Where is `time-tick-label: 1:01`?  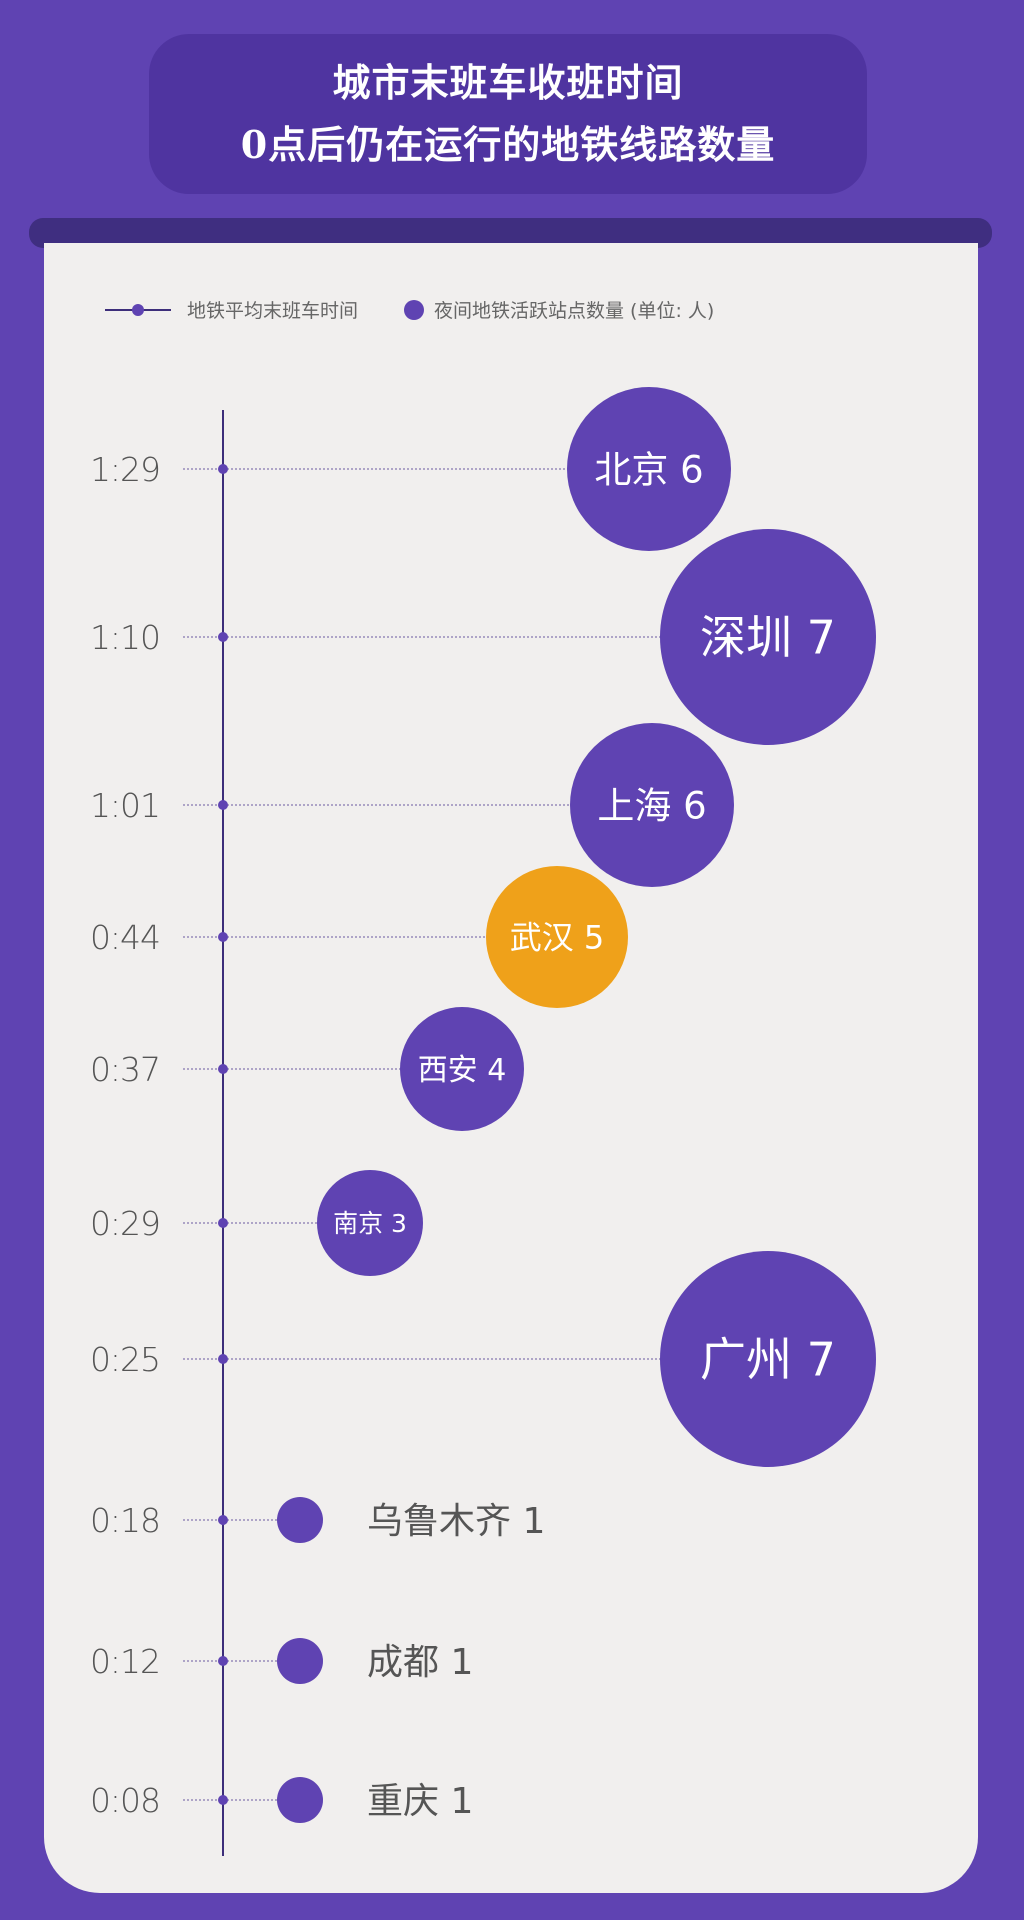
time-tick-label: 1:01 is located at coordinates (125, 805).